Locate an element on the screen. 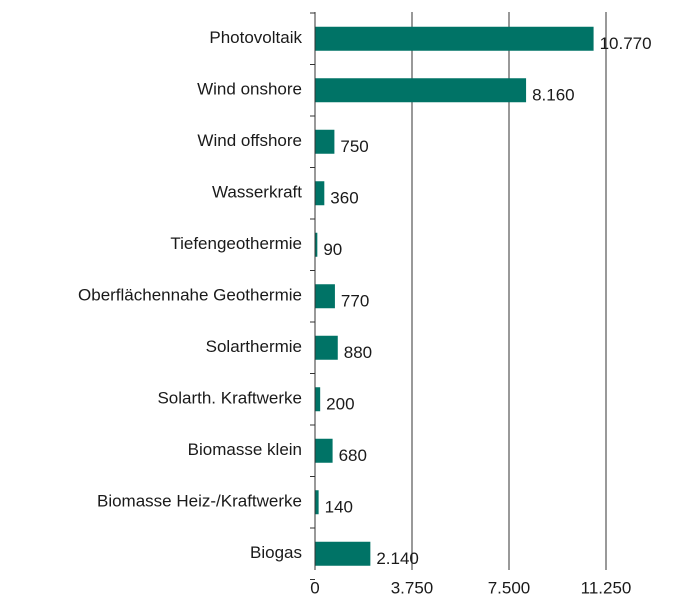 The image size is (687, 598). value-label: 880 is located at coordinates (358, 352).